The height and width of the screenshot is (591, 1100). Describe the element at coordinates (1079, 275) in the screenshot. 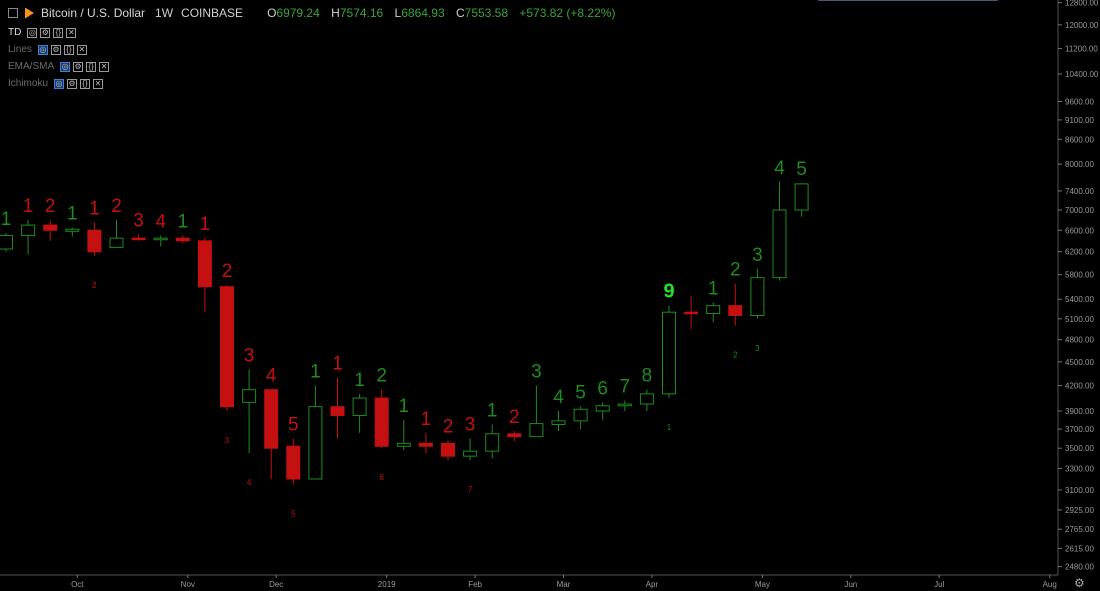

I see `y-tick-label: 5800.00` at that location.